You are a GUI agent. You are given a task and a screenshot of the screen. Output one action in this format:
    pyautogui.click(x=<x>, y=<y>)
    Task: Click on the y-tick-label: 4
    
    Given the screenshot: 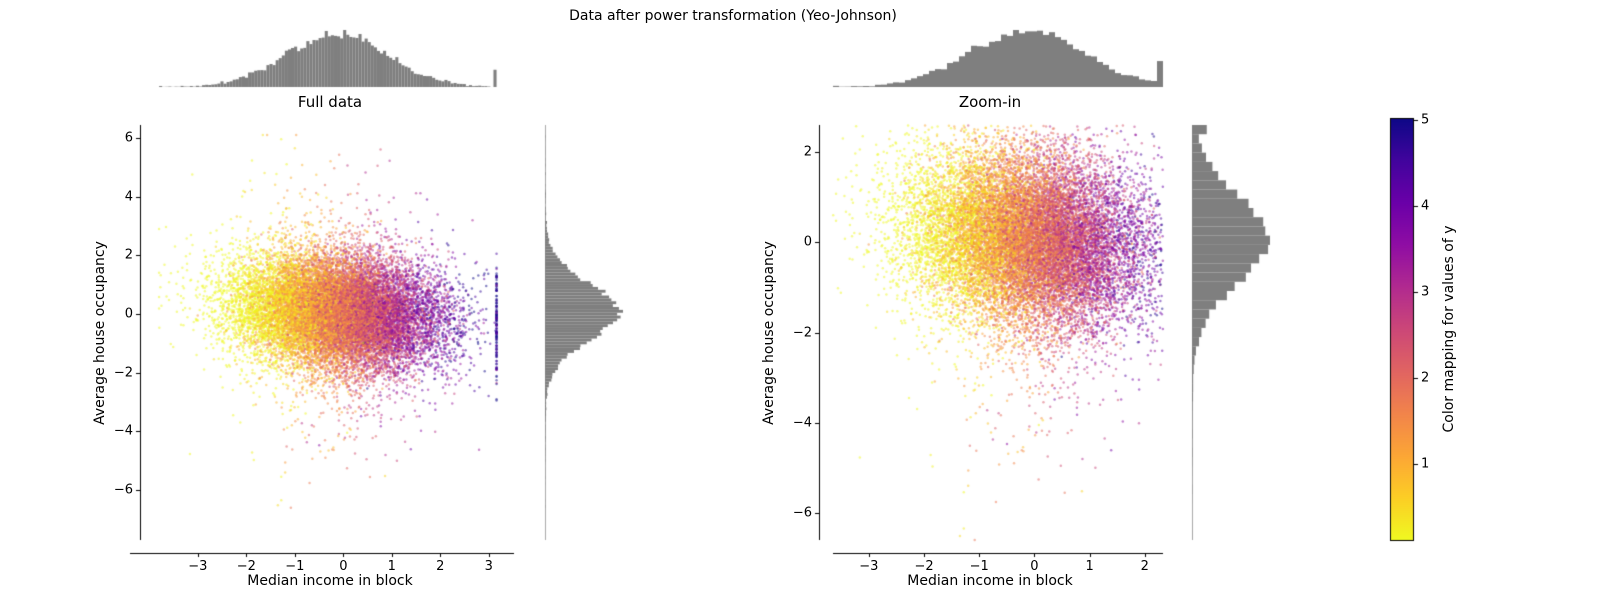 What is the action you would take?
    pyautogui.click(x=128, y=197)
    